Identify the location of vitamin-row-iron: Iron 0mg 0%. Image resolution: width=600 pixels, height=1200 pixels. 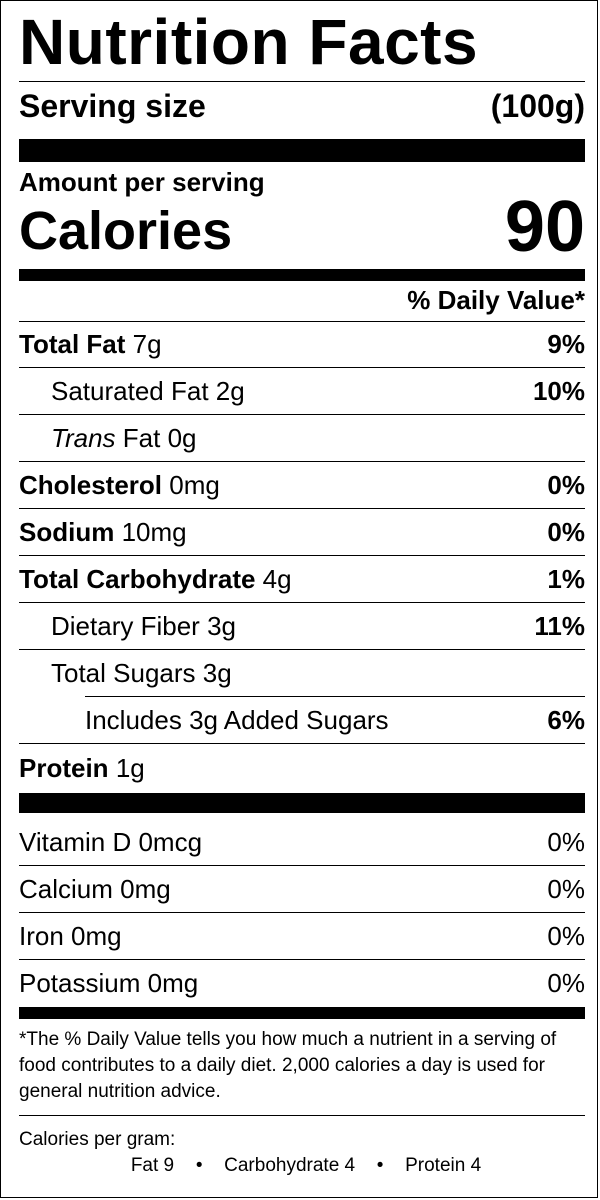
(302, 936).